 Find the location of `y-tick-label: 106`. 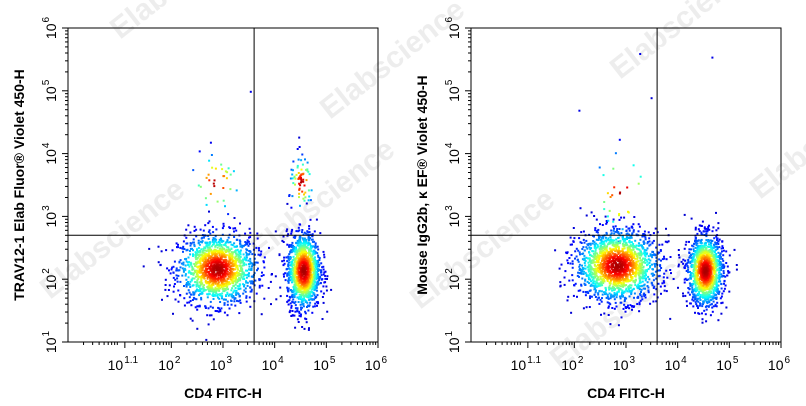

y-tick-label: 106 is located at coordinates (50, 27).